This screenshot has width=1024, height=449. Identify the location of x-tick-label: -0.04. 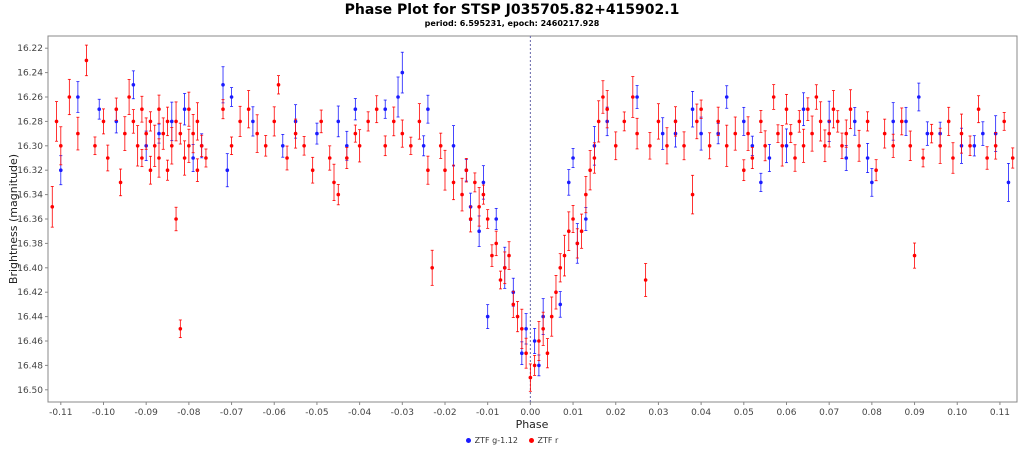
(360, 413).